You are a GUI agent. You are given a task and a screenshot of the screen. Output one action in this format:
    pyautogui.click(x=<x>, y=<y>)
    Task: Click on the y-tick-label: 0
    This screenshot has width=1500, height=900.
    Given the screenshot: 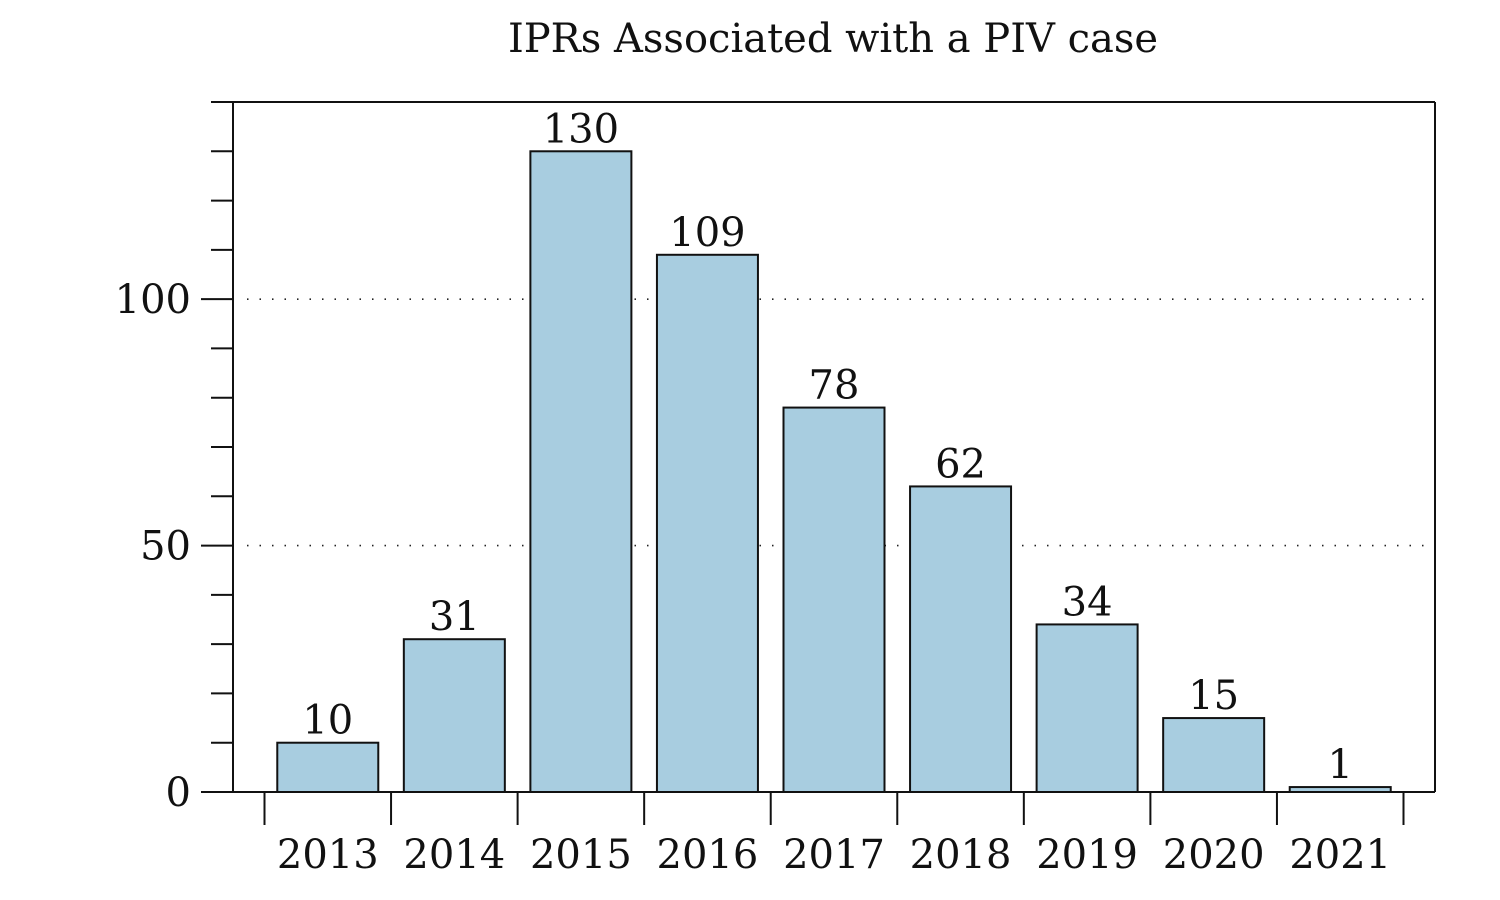 What is the action you would take?
    pyautogui.click(x=178, y=793)
    